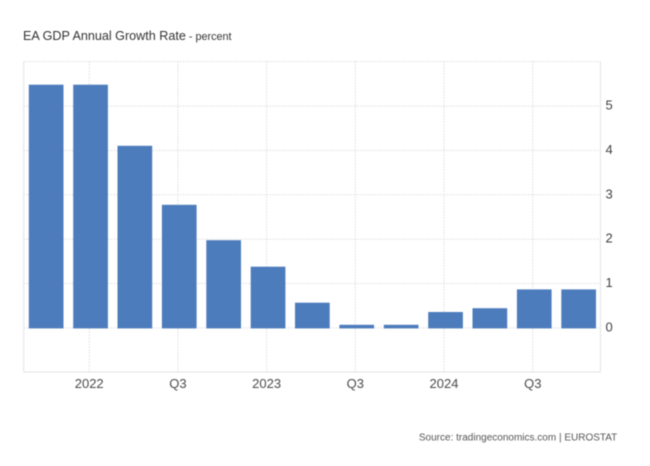 The image size is (650, 466). I want to click on svg-text:Source: tradingeconomics.com |: Source: tradingeconomics.com | EUROSTAT, so click(518, 437).